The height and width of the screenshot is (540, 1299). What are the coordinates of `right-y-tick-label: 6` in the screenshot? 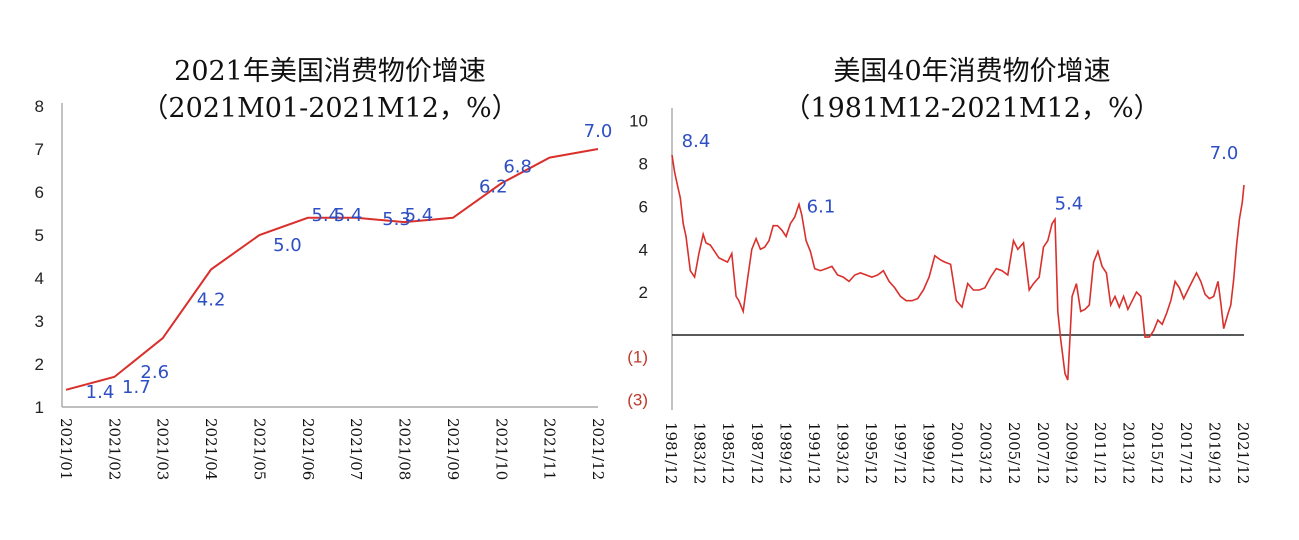 It's located at (643, 206).